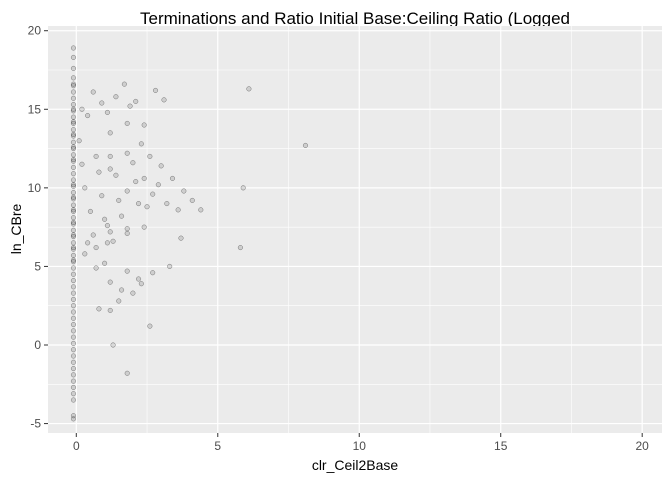 Image resolution: width=672 pixels, height=480 pixels. I want to click on y-tick-label: 10, so click(35, 188).